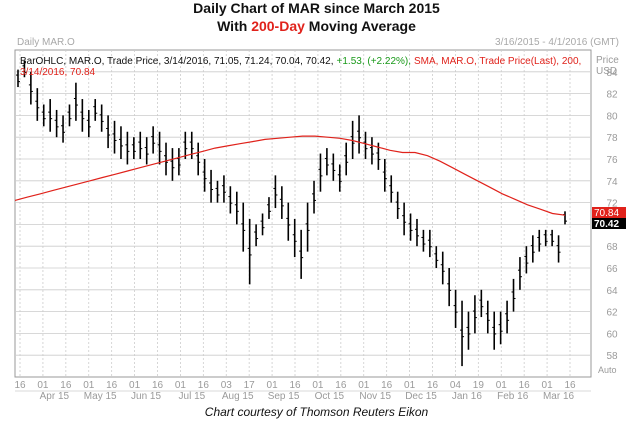 This screenshot has width=633, height=423. What do you see at coordinates (612, 313) in the screenshot?
I see `y-tick-label: 62` at bounding box center [612, 313].